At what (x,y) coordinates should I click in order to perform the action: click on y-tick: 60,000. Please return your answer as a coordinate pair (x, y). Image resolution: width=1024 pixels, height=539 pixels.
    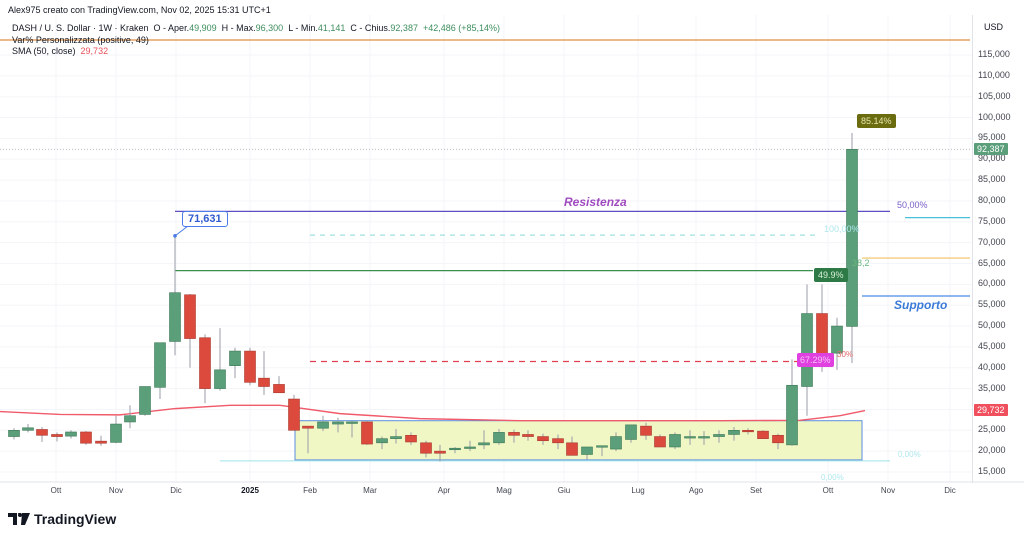
    Looking at the image, I should click on (992, 283).